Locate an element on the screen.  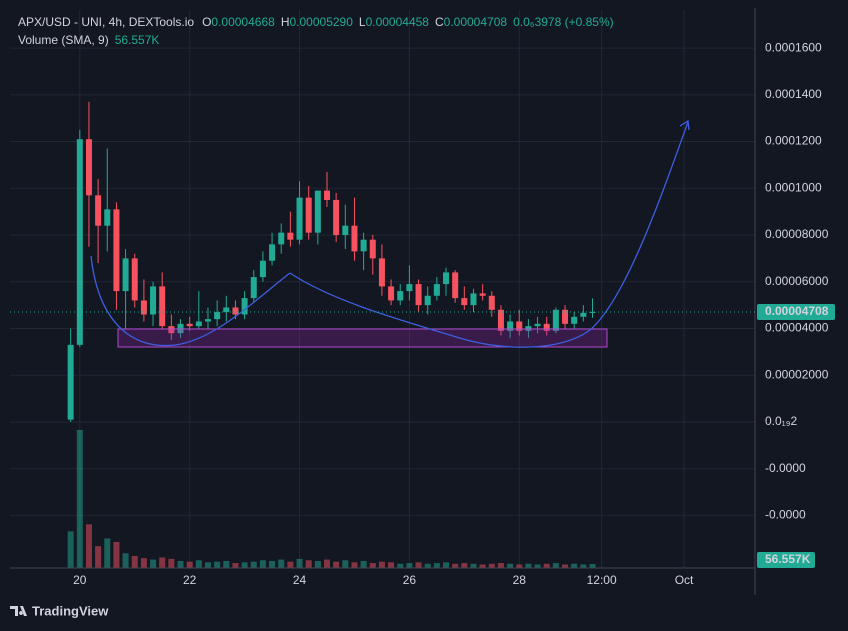
brand-logo: TradingView is located at coordinates (59, 610).